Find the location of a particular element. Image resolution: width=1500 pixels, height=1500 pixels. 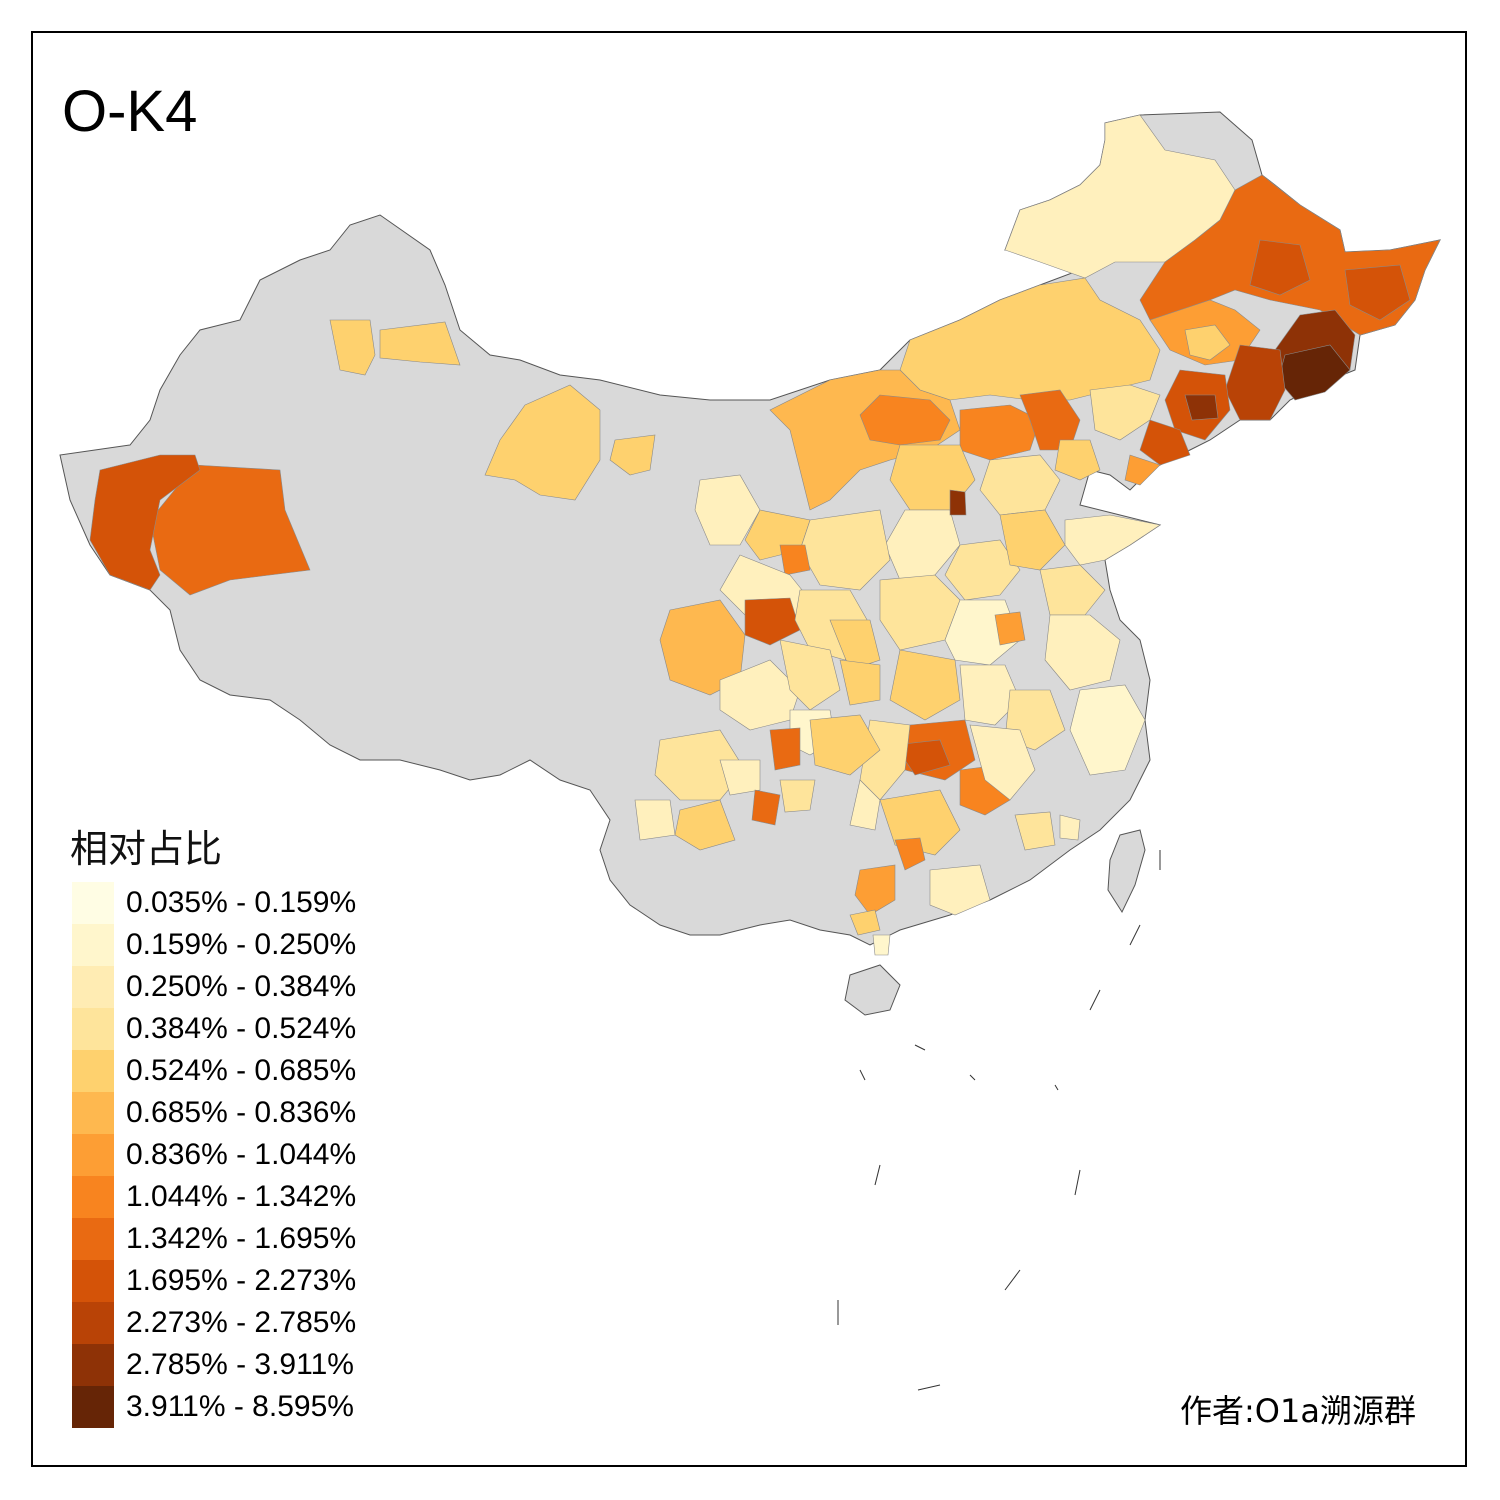

legend-label: 1.695% - 2.273% is located at coordinates (241, 1280).